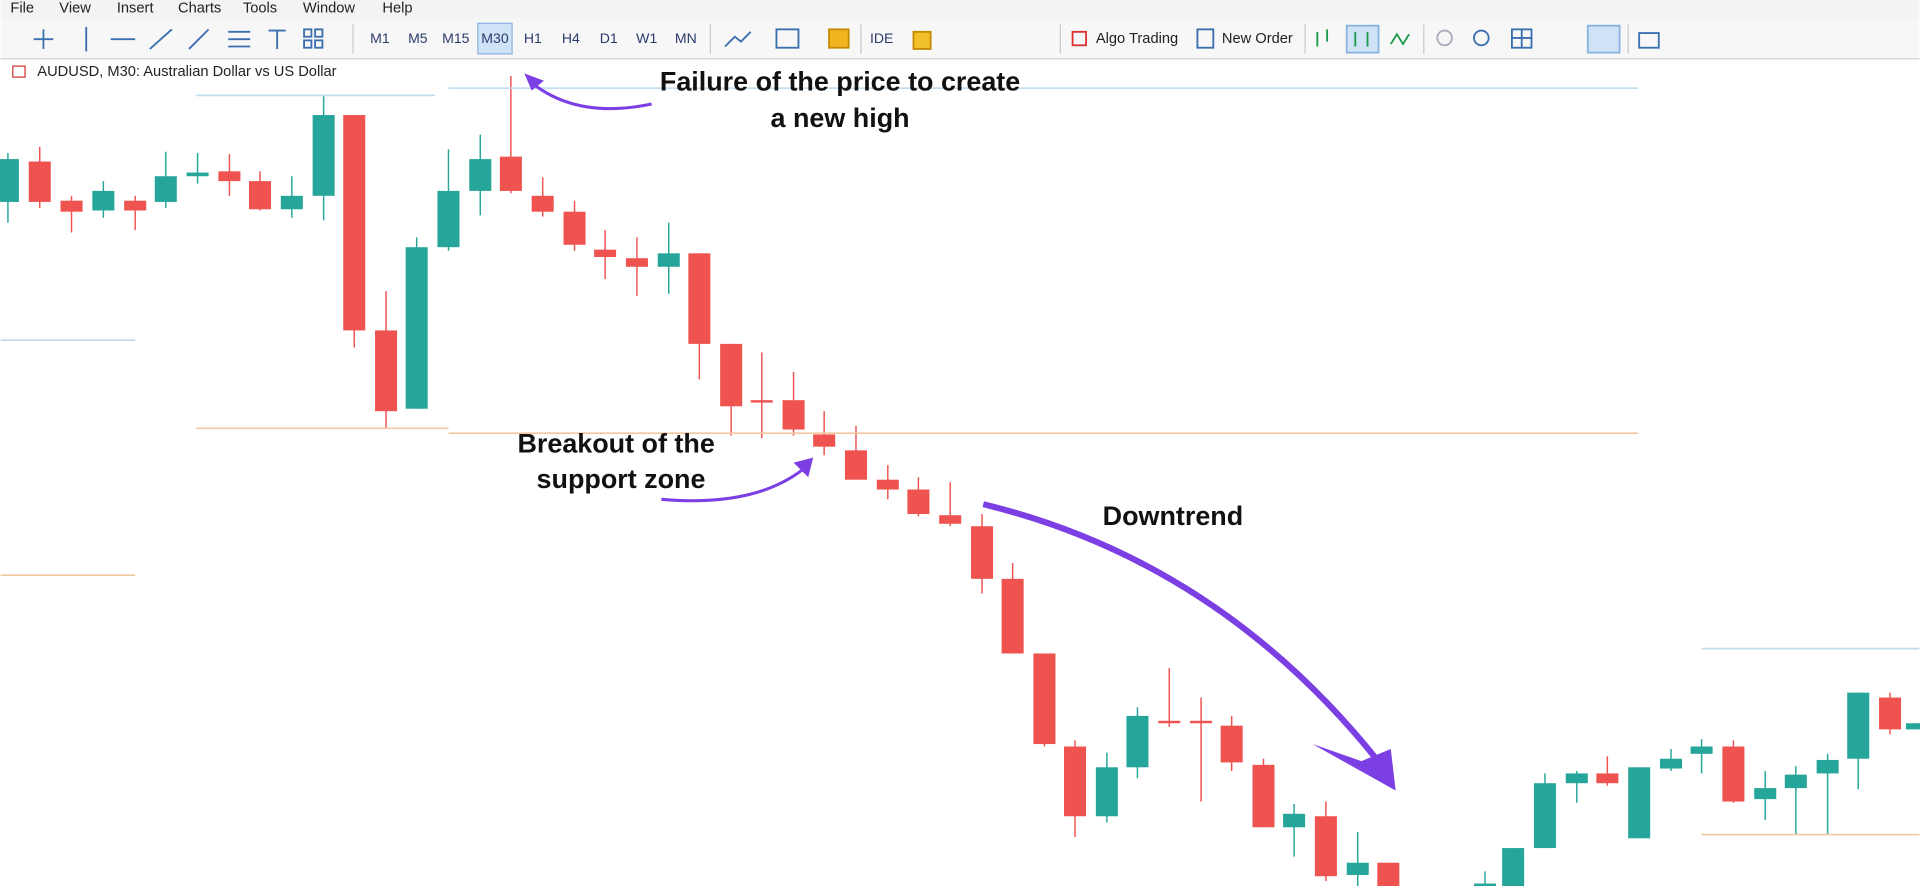 The height and width of the screenshot is (886, 1920). Describe the element at coordinates (135, 8) in the screenshot. I see `menu-item: Insert` at that location.